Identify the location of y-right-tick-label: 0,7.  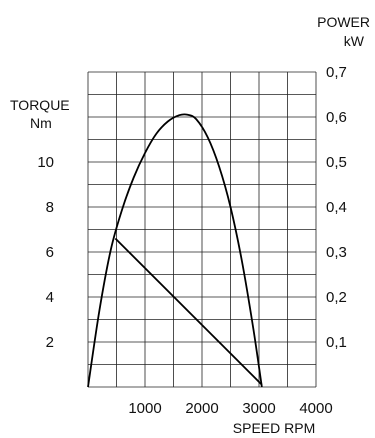
(336, 72).